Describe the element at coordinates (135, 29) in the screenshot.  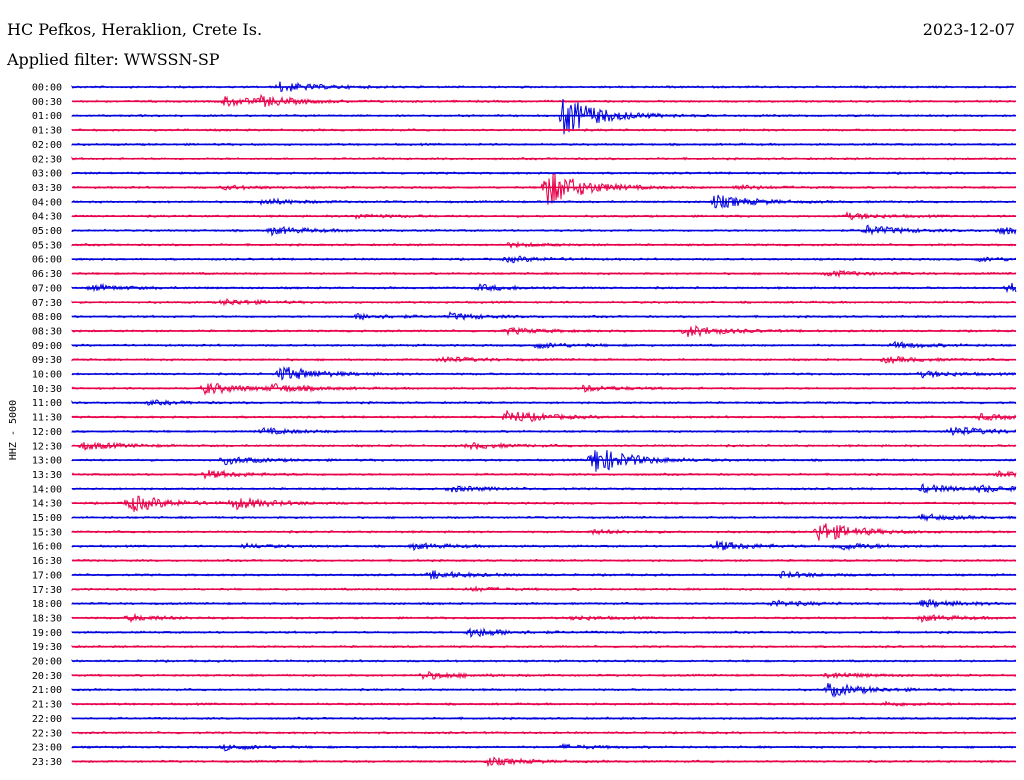
I see `station-title: HC Pefkos, Heraklion, Crete Is.` at that location.